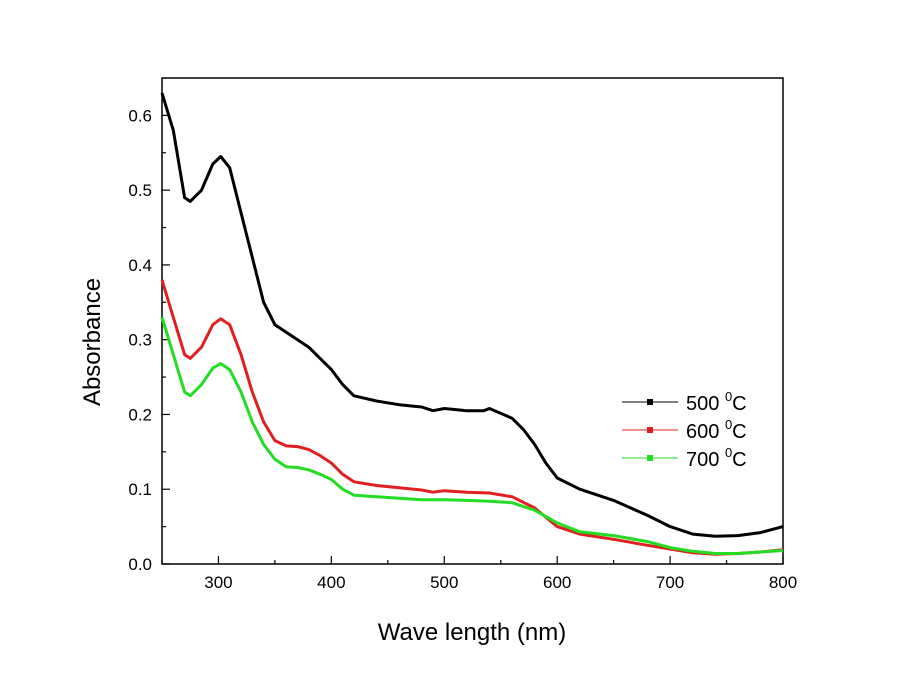 This screenshot has width=908, height=675. What do you see at coordinates (684, 402) in the screenshot?
I see `legend-item-500: 500 0C` at bounding box center [684, 402].